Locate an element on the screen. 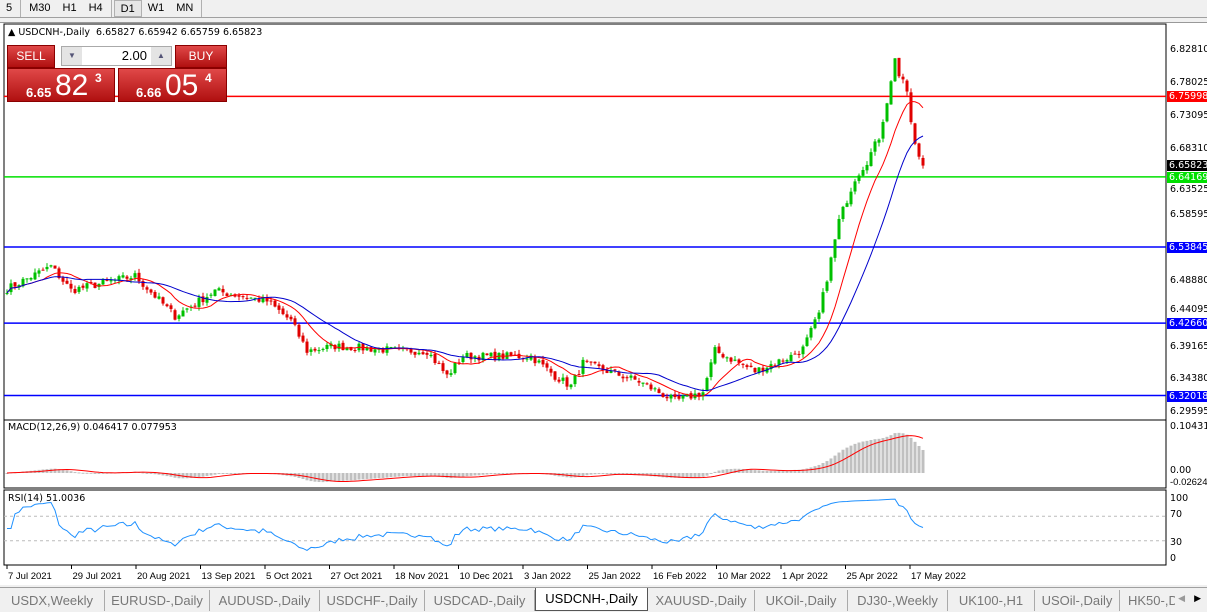 This screenshot has width=1207, height=612. chart-tab: USDCNH-,Daily is located at coordinates (591, 599).